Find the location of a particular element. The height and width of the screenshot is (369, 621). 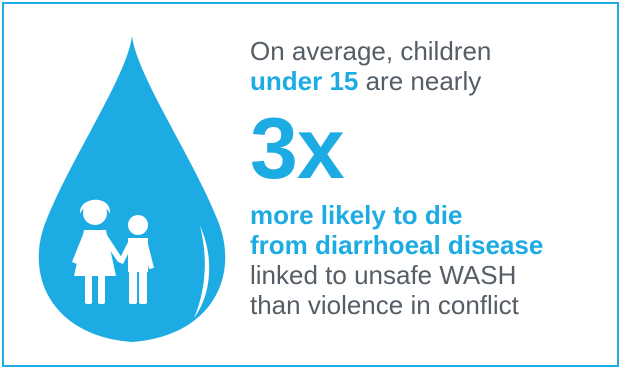

highlight-line-1: more likely to die is located at coordinates (356, 215).